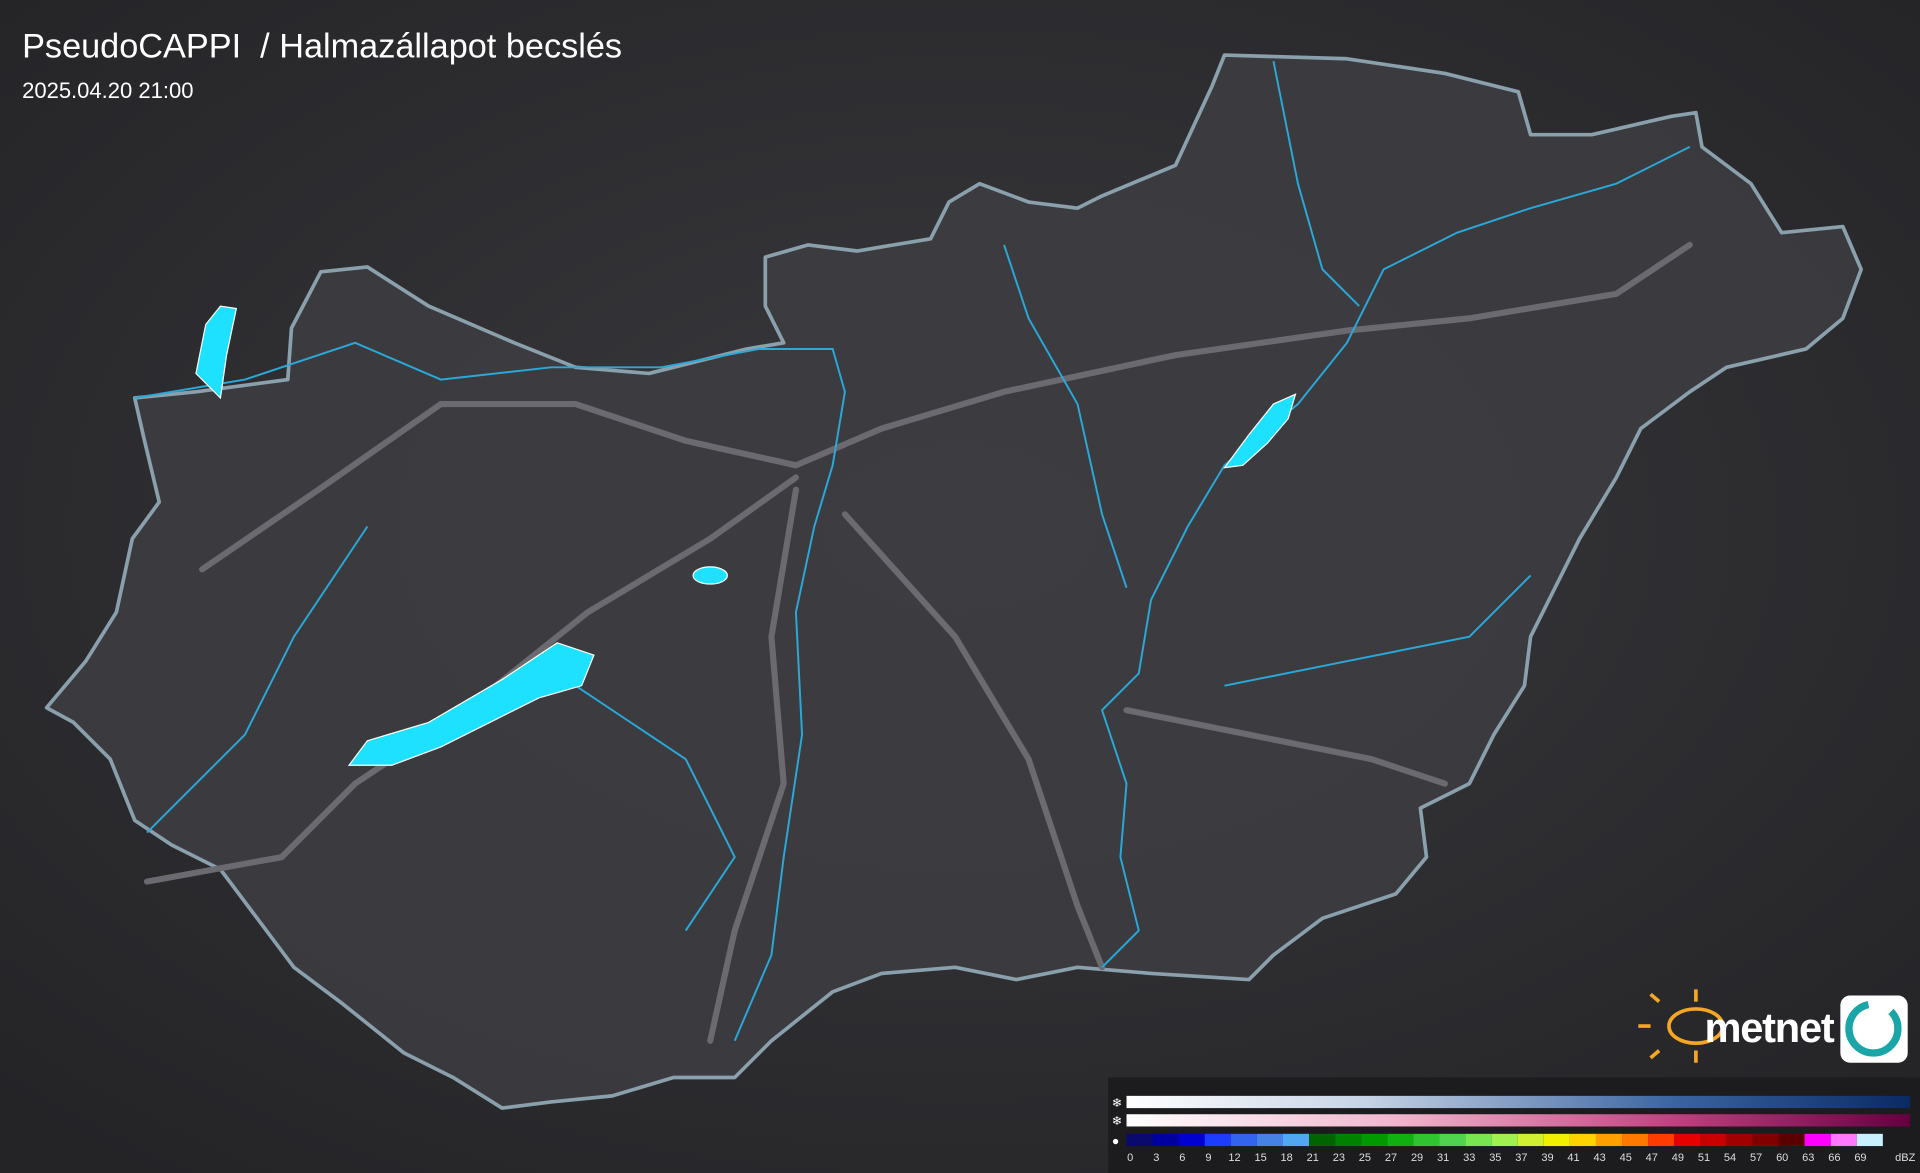  Describe the element at coordinates (1115, 1141) in the screenshot. I see `rain-icon: ●` at that location.